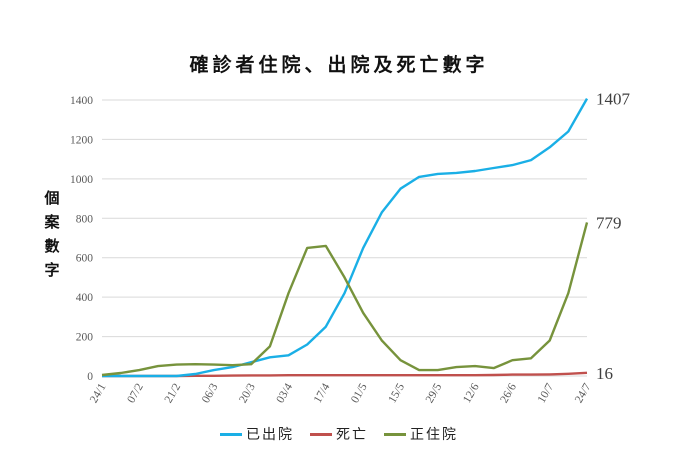  What do you see at coordinates (90, 377) in the screenshot?
I see `y-tick-label: 0` at bounding box center [90, 377].